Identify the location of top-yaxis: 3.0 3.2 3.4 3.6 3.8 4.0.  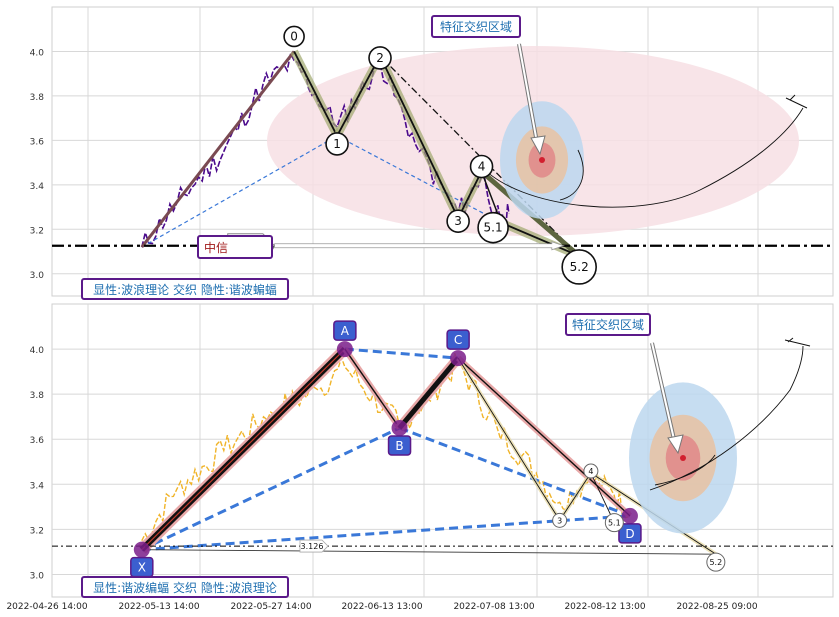
(37, 164).